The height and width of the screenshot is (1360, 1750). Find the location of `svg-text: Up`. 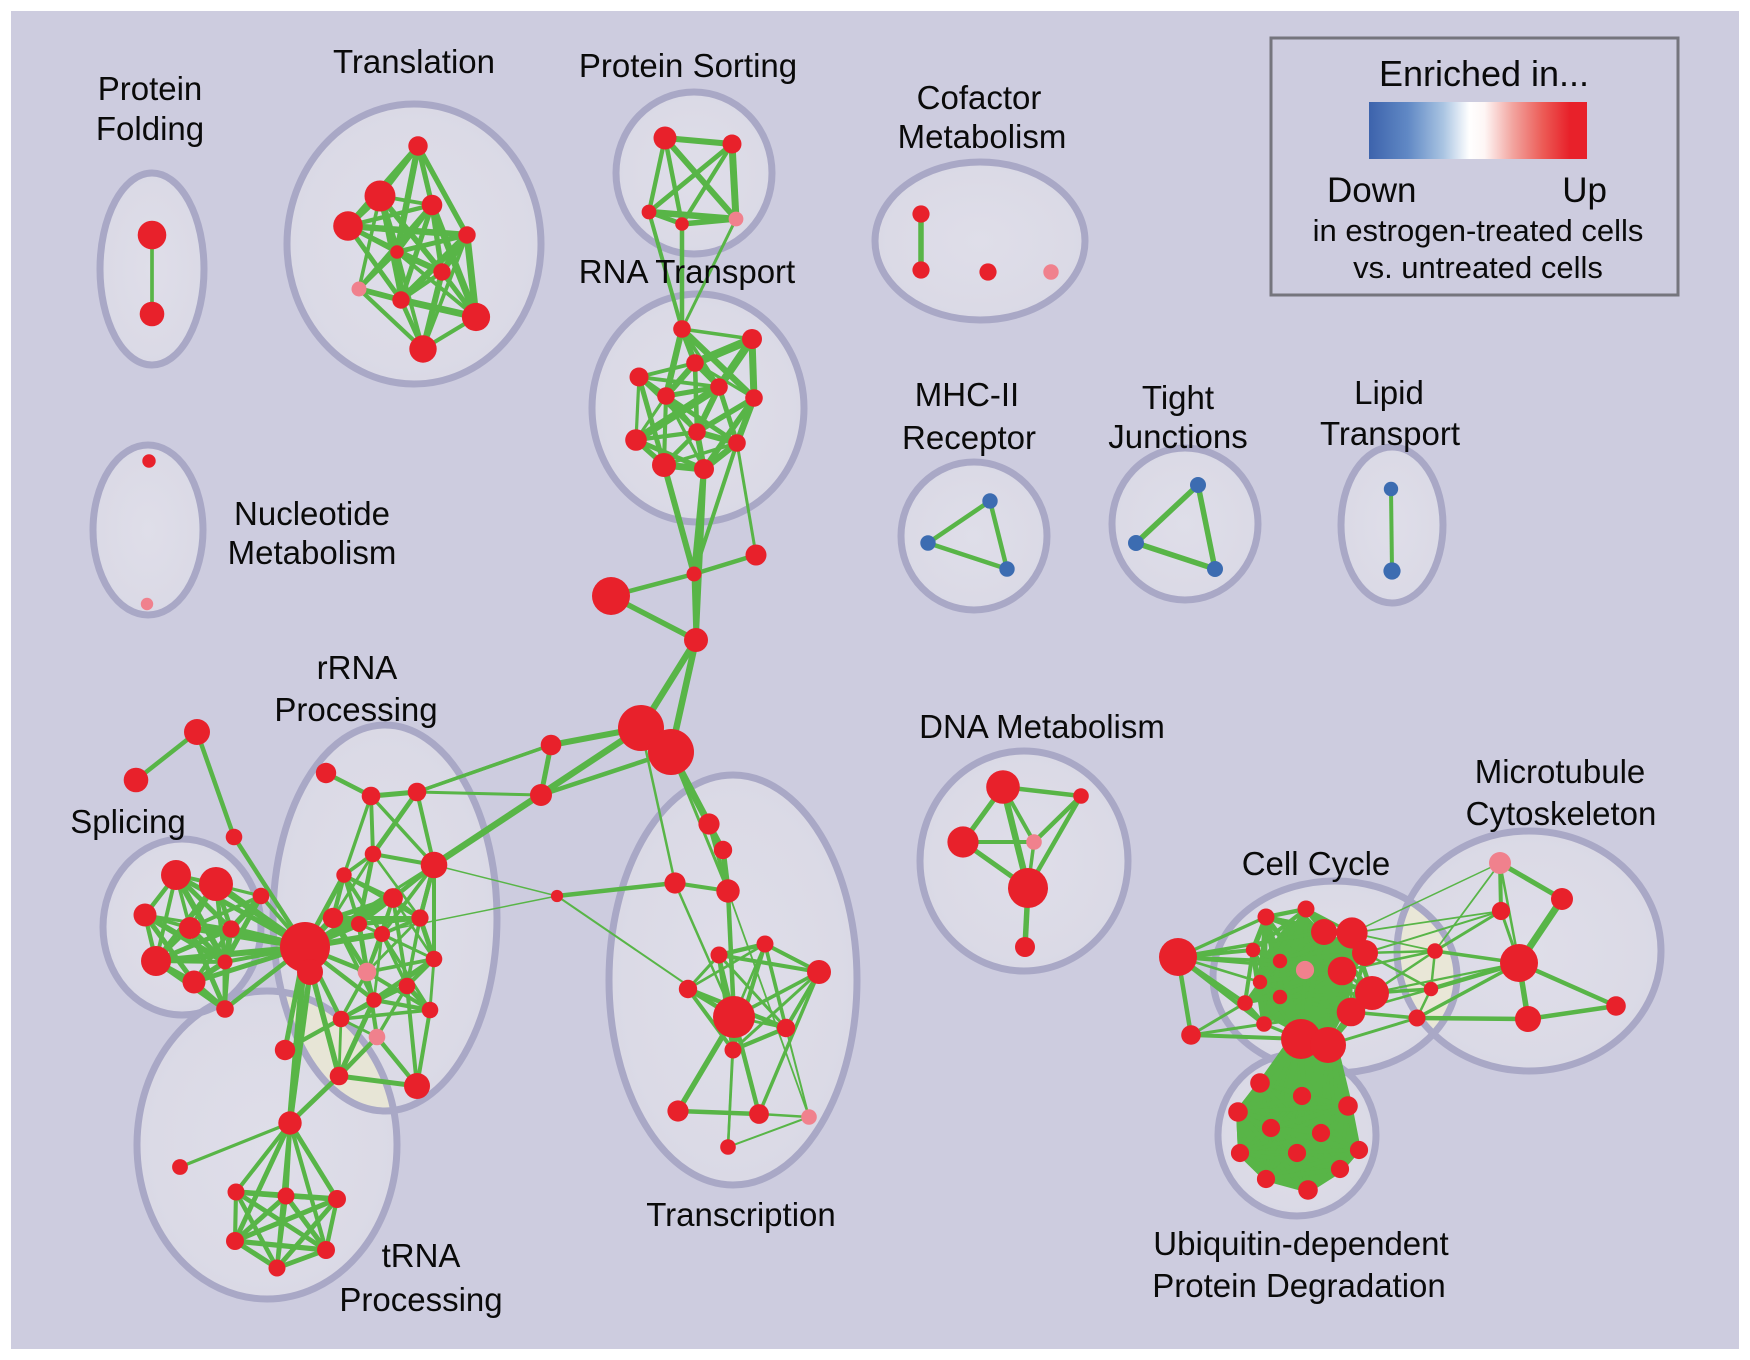

svg-text: Up is located at coordinates (1584, 190).